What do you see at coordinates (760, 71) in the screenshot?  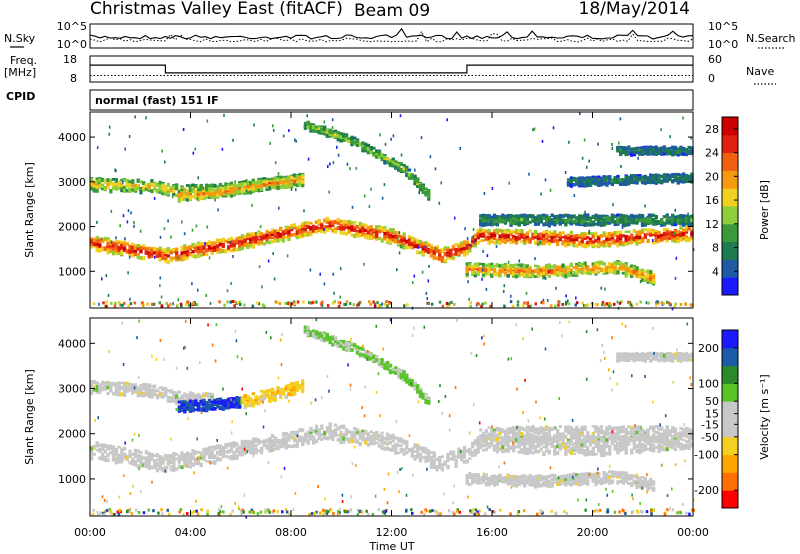 I see `nave-label: Nave` at bounding box center [760, 71].